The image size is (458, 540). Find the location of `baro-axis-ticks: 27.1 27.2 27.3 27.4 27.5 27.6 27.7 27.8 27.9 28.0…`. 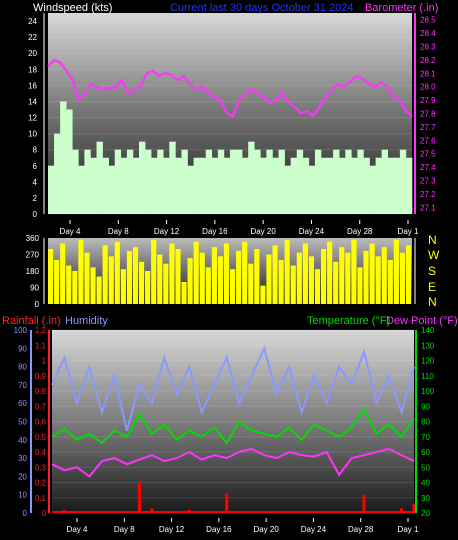

baro-axis-ticks: 27.1 27.2 27.3 27.4 27.5 27.6 27.7 27.8 27.9 28.0… is located at coordinates (428, 114).